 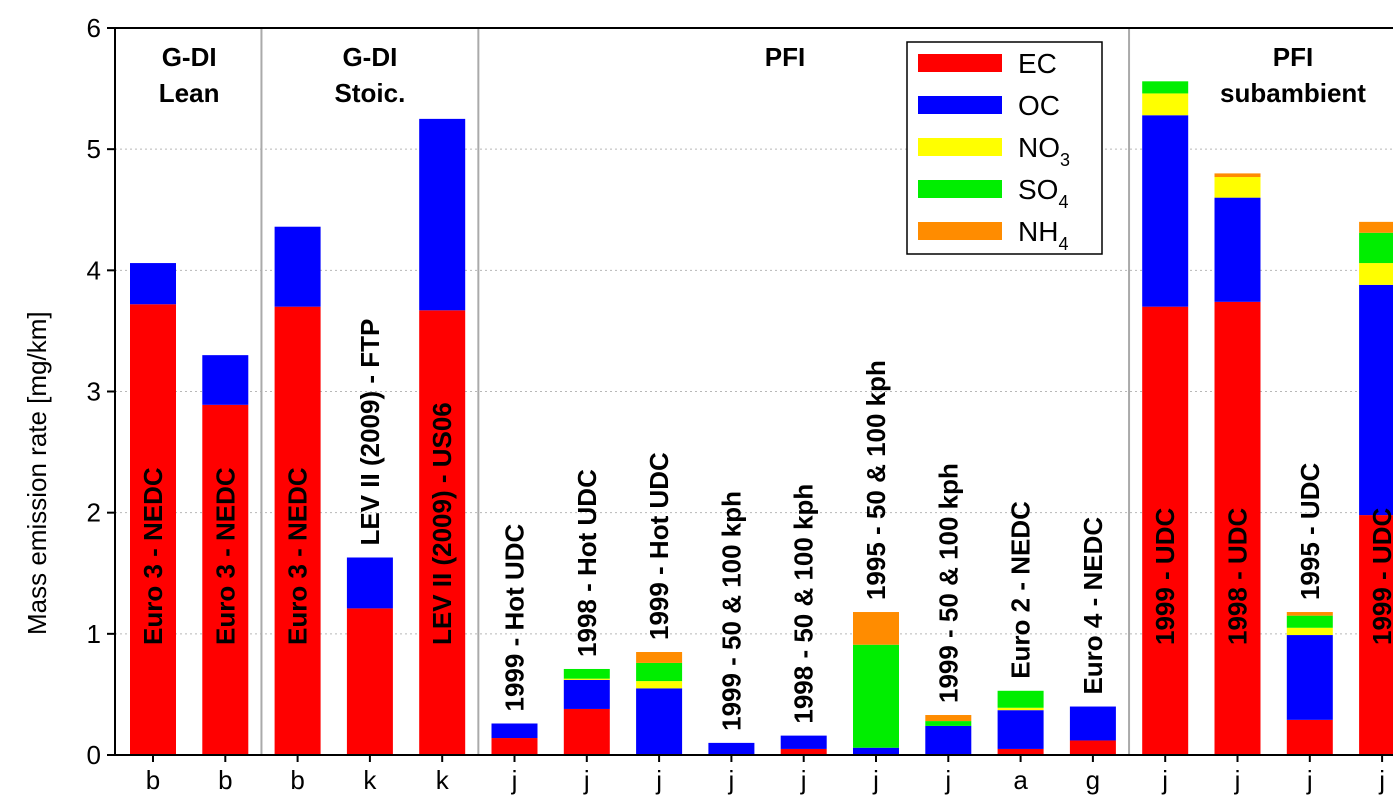 I want to click on x-tick-label-15: j, so click(x=1237, y=780).